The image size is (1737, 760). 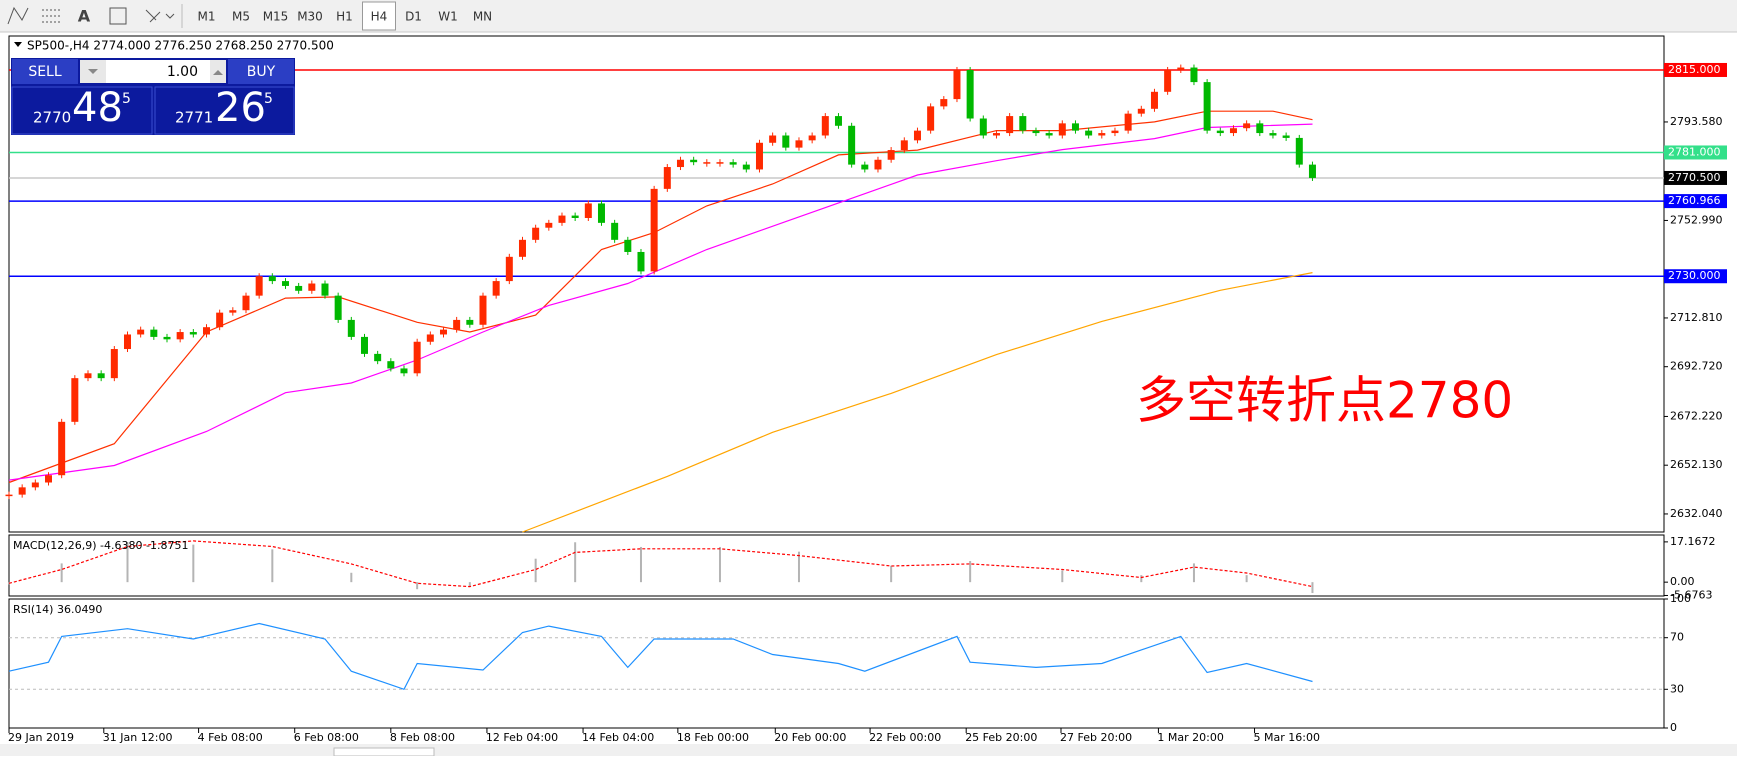 I want to click on down-arrow, so click(x=93, y=71).